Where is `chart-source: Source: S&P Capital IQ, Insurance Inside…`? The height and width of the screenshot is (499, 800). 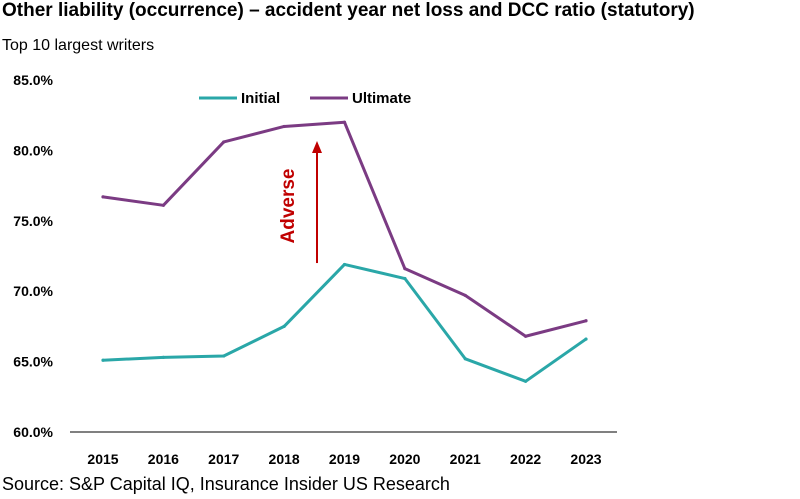 chart-source: Source: S&P Capital IQ, Insurance Inside… is located at coordinates (226, 484).